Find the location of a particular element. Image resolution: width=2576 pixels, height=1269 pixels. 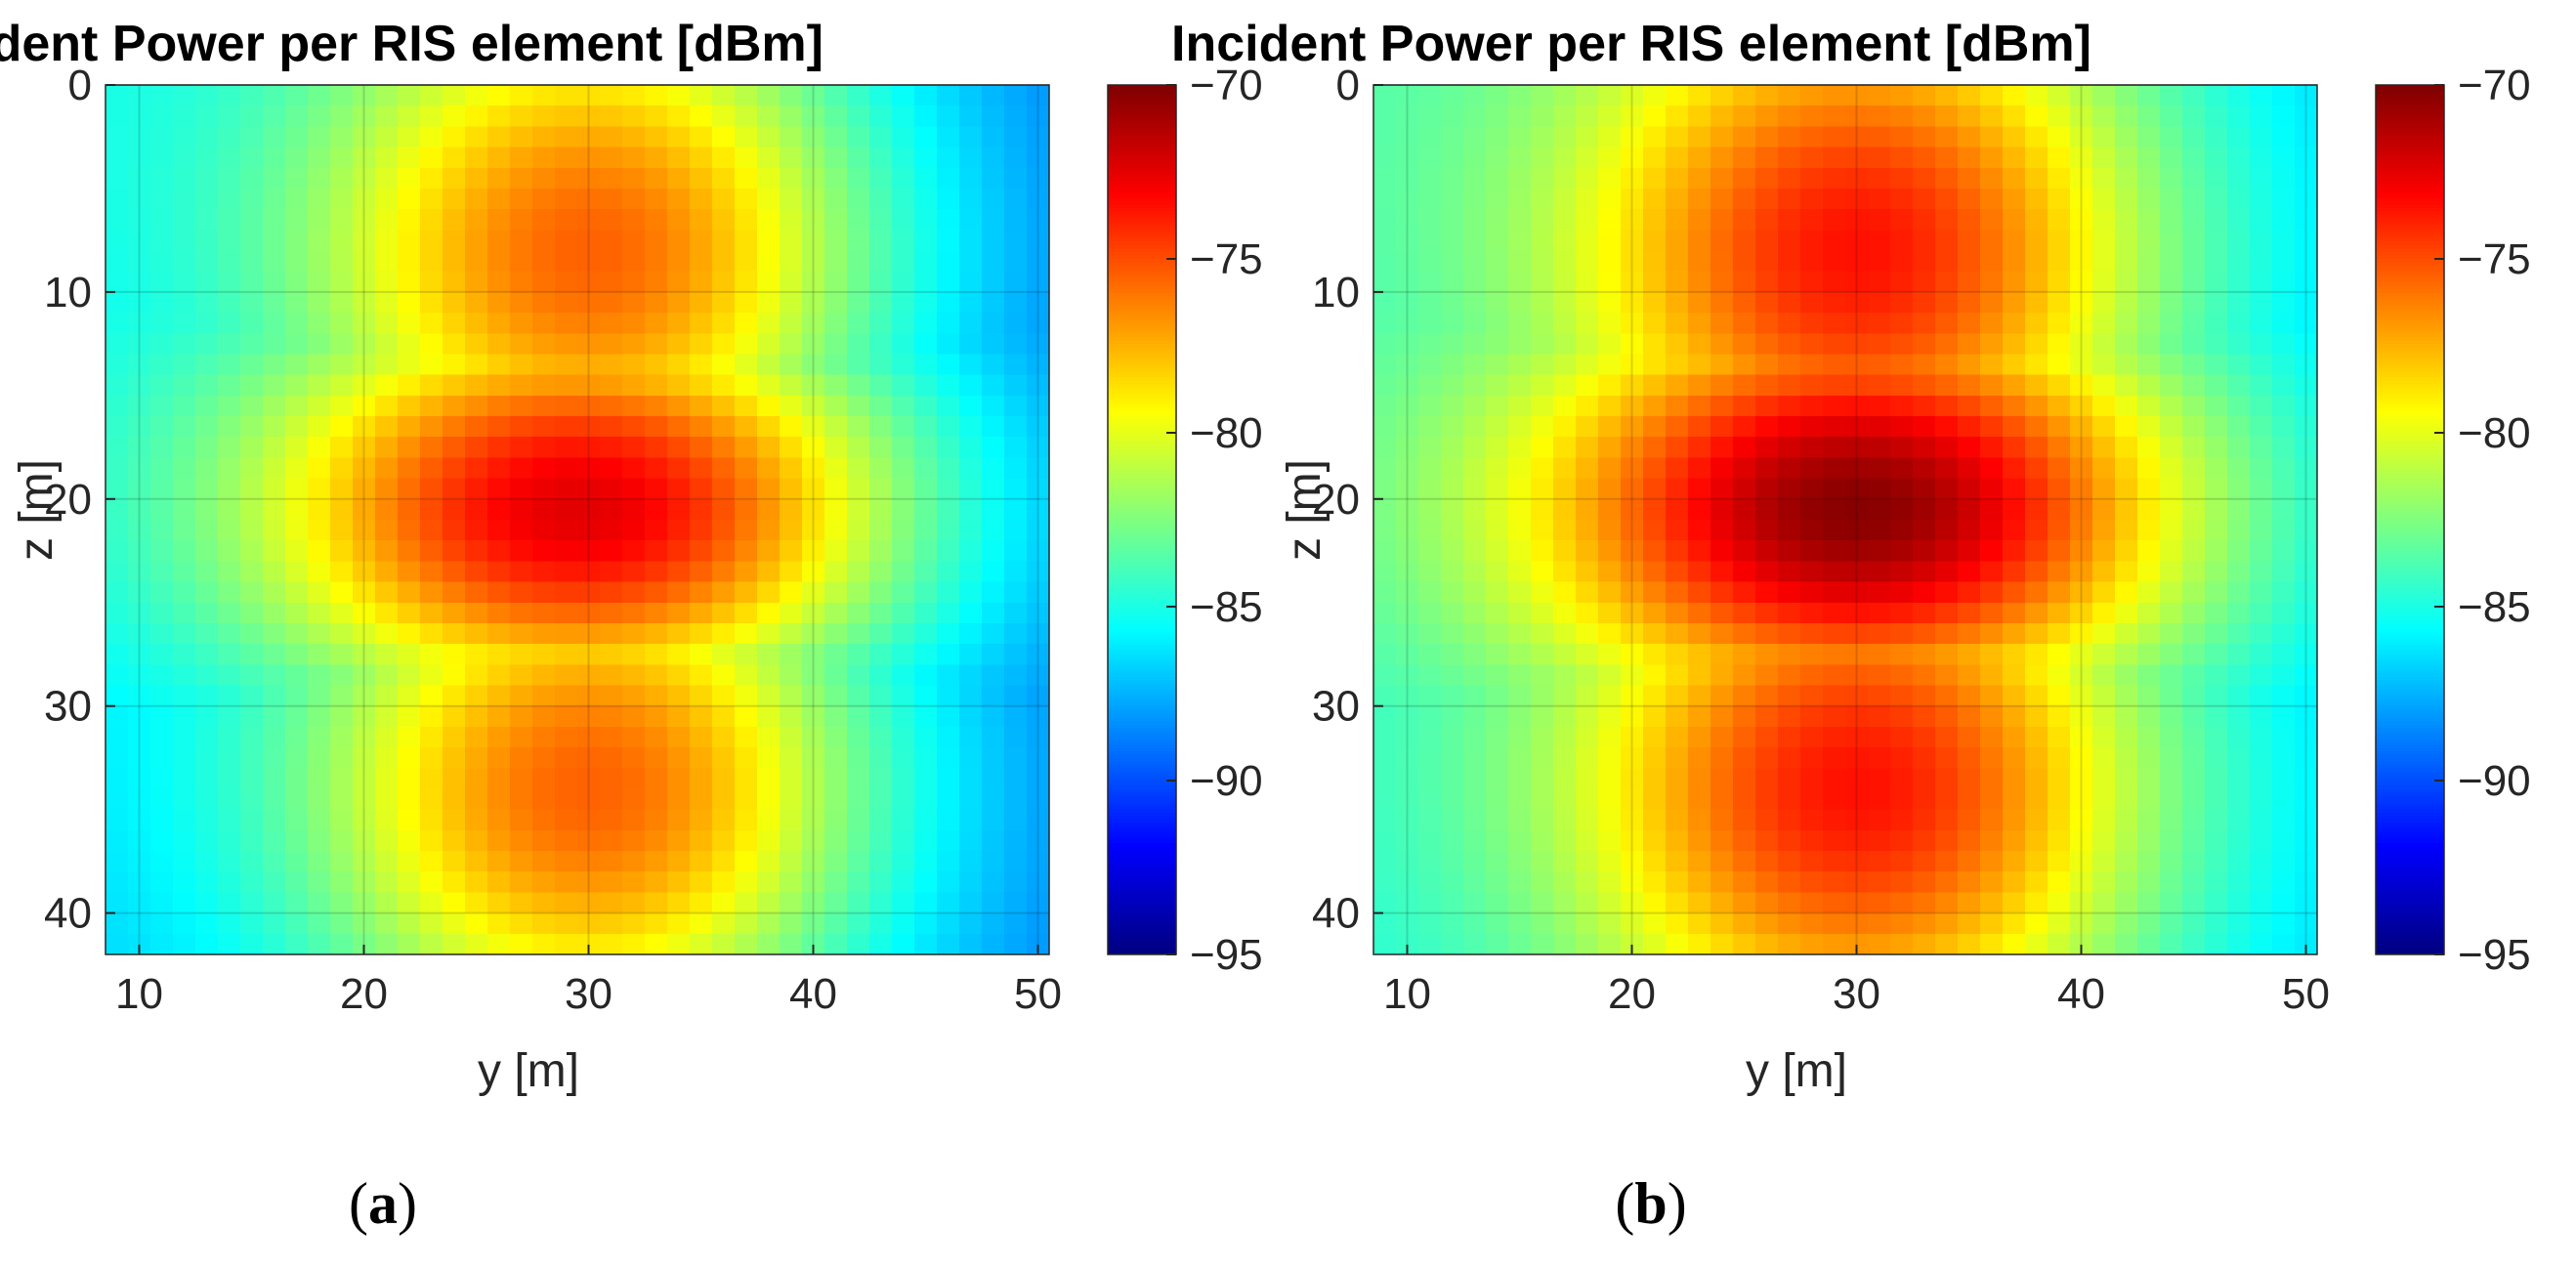

colorbar-tick-label: −85 is located at coordinates (2494, 607).